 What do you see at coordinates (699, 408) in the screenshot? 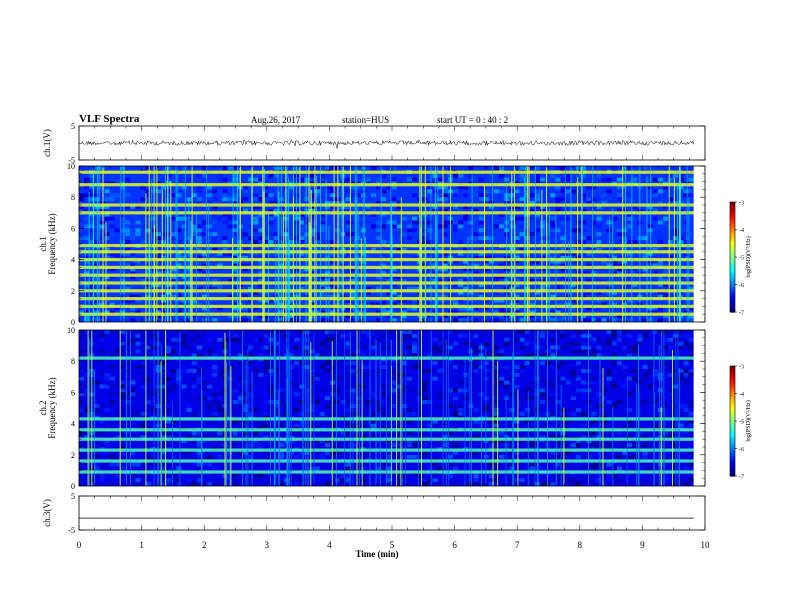
I see `no-data-region` at bounding box center [699, 408].